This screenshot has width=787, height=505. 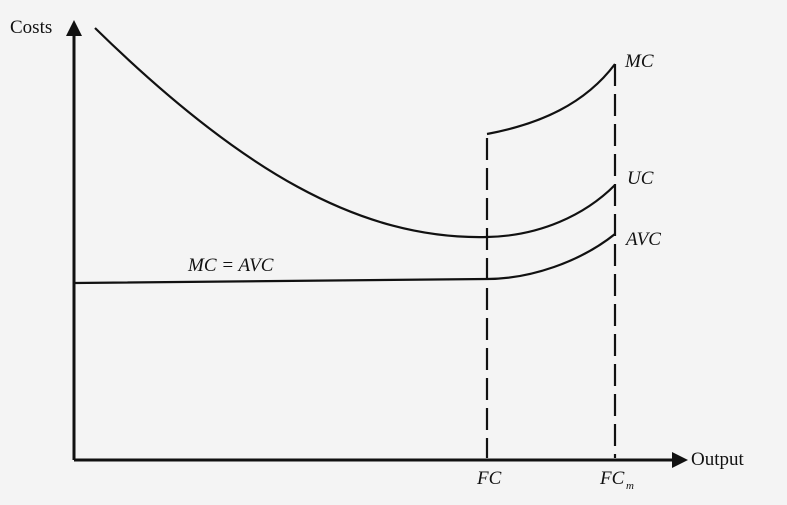 I want to click on mc-label: MC, so click(x=639, y=61).